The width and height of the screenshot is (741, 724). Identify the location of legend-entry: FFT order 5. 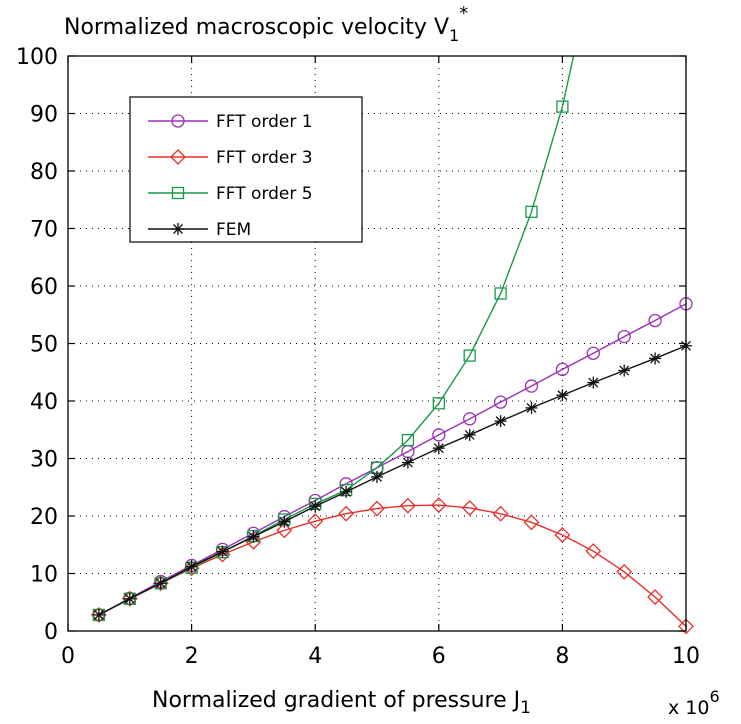
(230, 194).